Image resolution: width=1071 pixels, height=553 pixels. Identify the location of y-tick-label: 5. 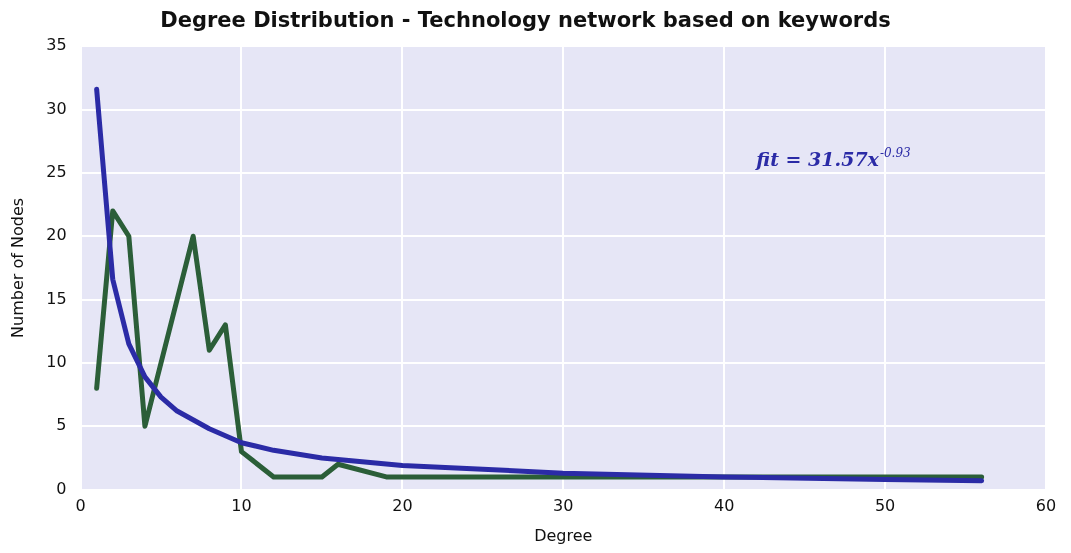
(61, 425).